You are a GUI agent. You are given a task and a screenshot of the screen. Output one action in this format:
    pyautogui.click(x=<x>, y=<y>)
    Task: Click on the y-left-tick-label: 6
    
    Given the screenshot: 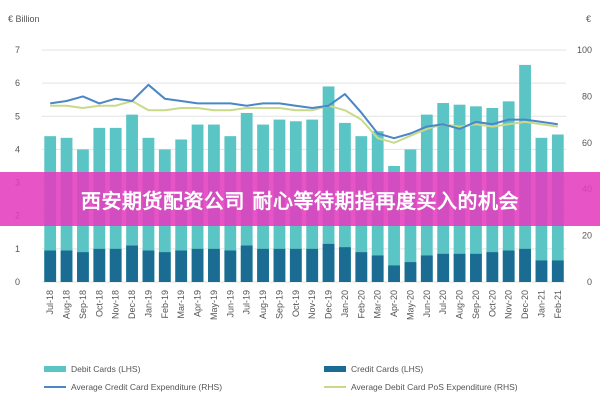 What is the action you would take?
    pyautogui.click(x=17, y=83)
    